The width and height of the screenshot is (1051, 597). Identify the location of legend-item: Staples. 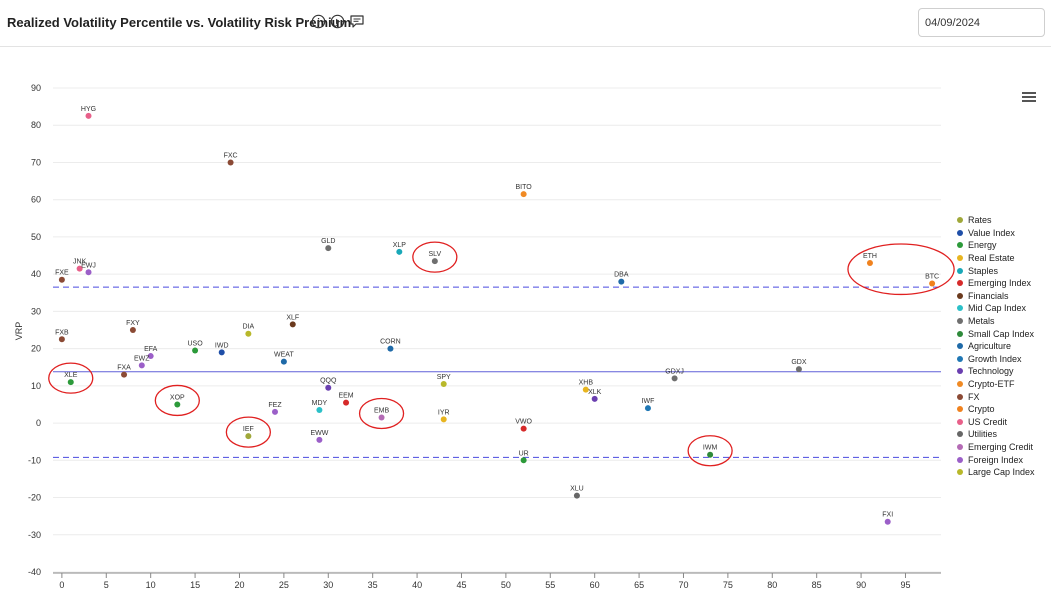
(996, 270).